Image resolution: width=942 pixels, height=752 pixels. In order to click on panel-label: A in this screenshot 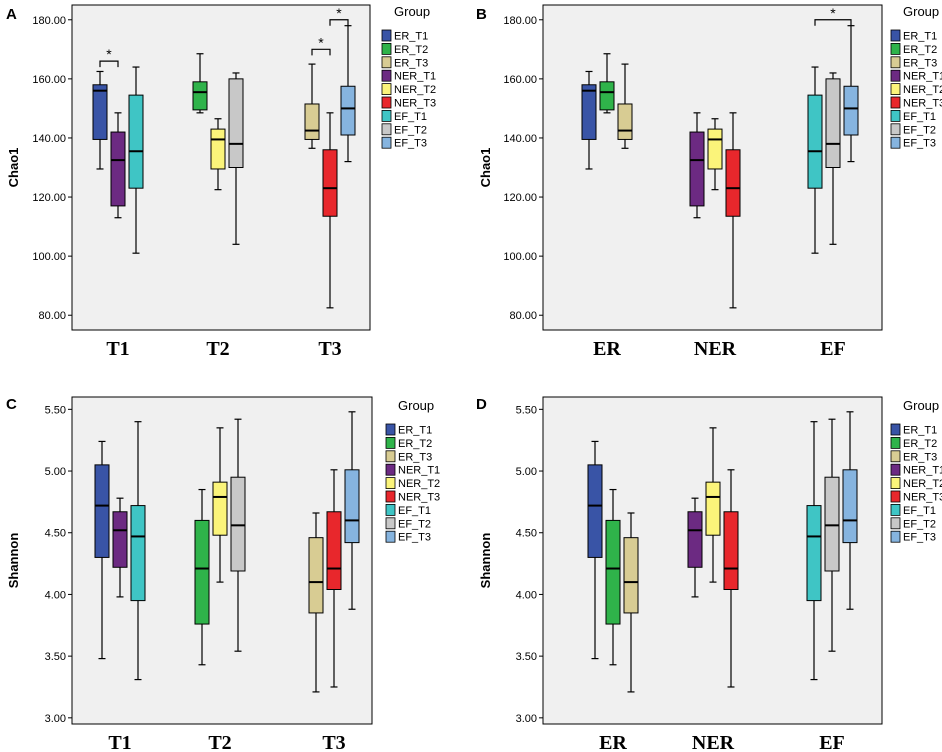, I will do `click(11, 14)`.